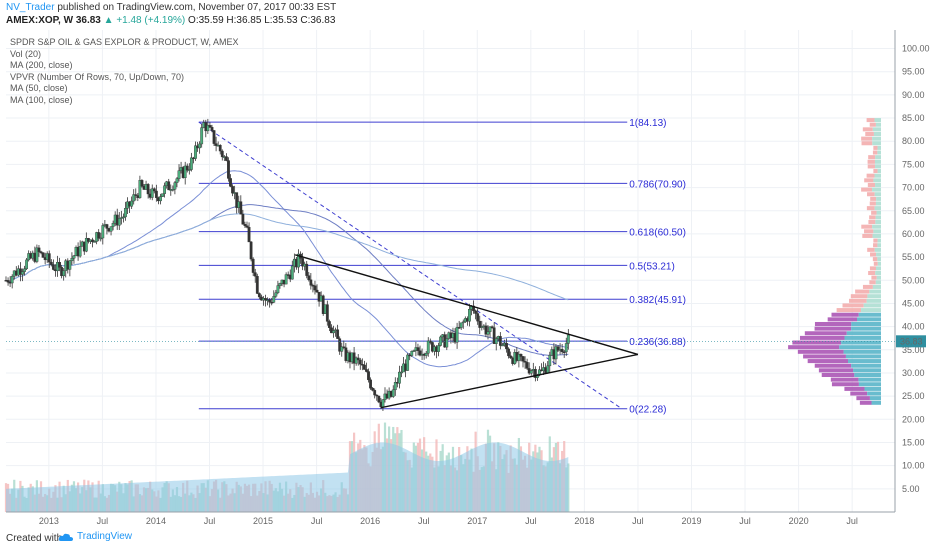 Image resolution: width=932 pixels, height=550 pixels. Describe the element at coordinates (913, 466) in the screenshot. I see `y-tick-label: 10.00` at that location.